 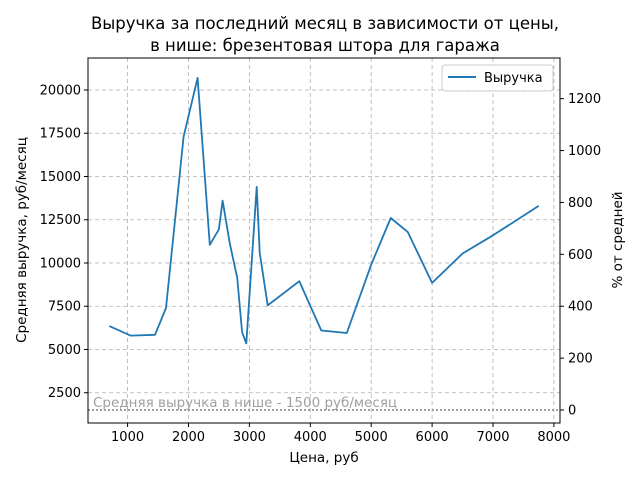 I want to click on y-tick-label: 17500, so click(x=60, y=134).